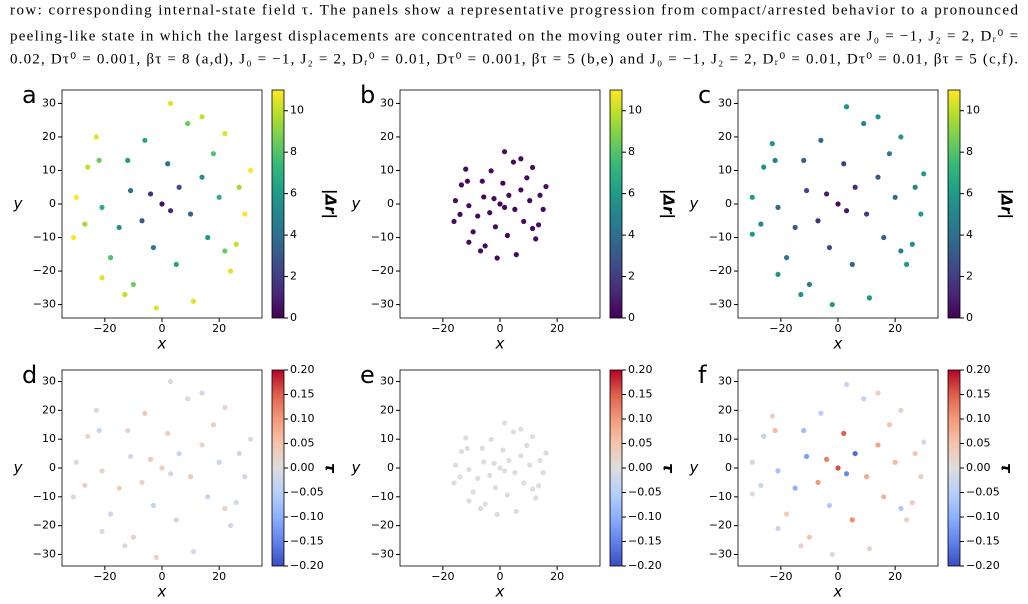 Image resolution: width=1028 pixels, height=604 pixels. Describe the element at coordinates (852, 217) in the screenshot. I see `panel: c −20 0 20 −30 −20 −10 0 10 20 30 x y 0 2 4 6 8 10 |Δr|` at that location.